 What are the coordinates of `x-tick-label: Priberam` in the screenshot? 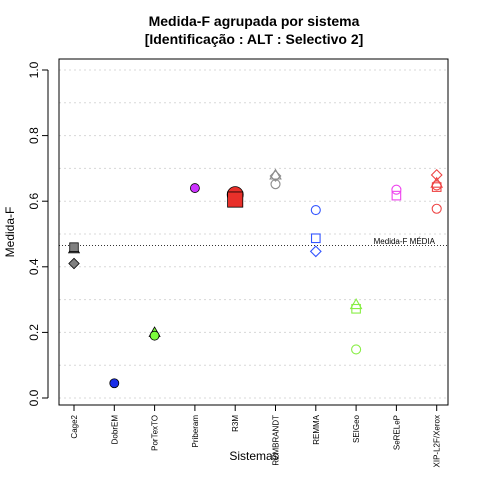 It's located at (195, 431).